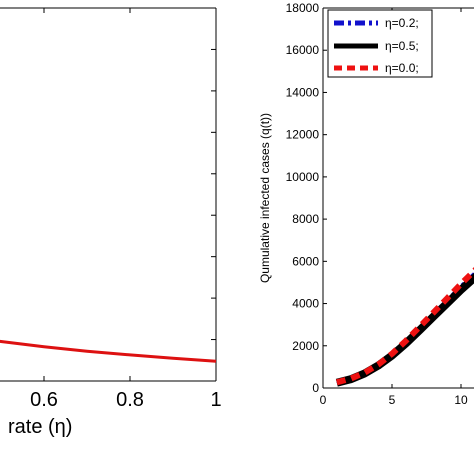  I want to click on series-line-0.0, so click(405, 326).